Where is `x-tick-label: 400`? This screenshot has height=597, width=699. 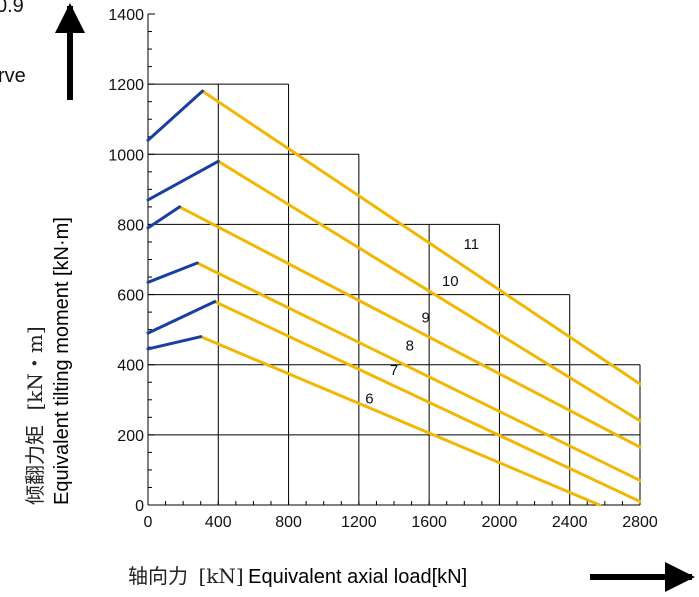
x-tick-label: 400 is located at coordinates (218, 522).